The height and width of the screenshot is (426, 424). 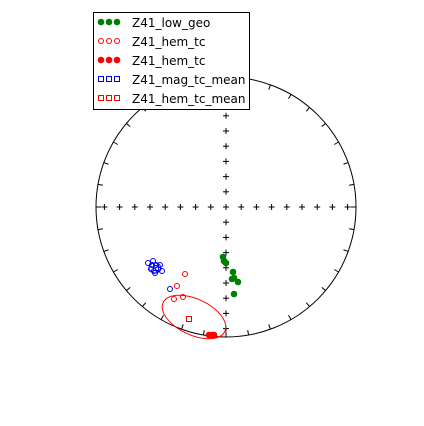 I want to click on legend-label-3: Z41_mag_tc_mean, so click(x=188, y=80).